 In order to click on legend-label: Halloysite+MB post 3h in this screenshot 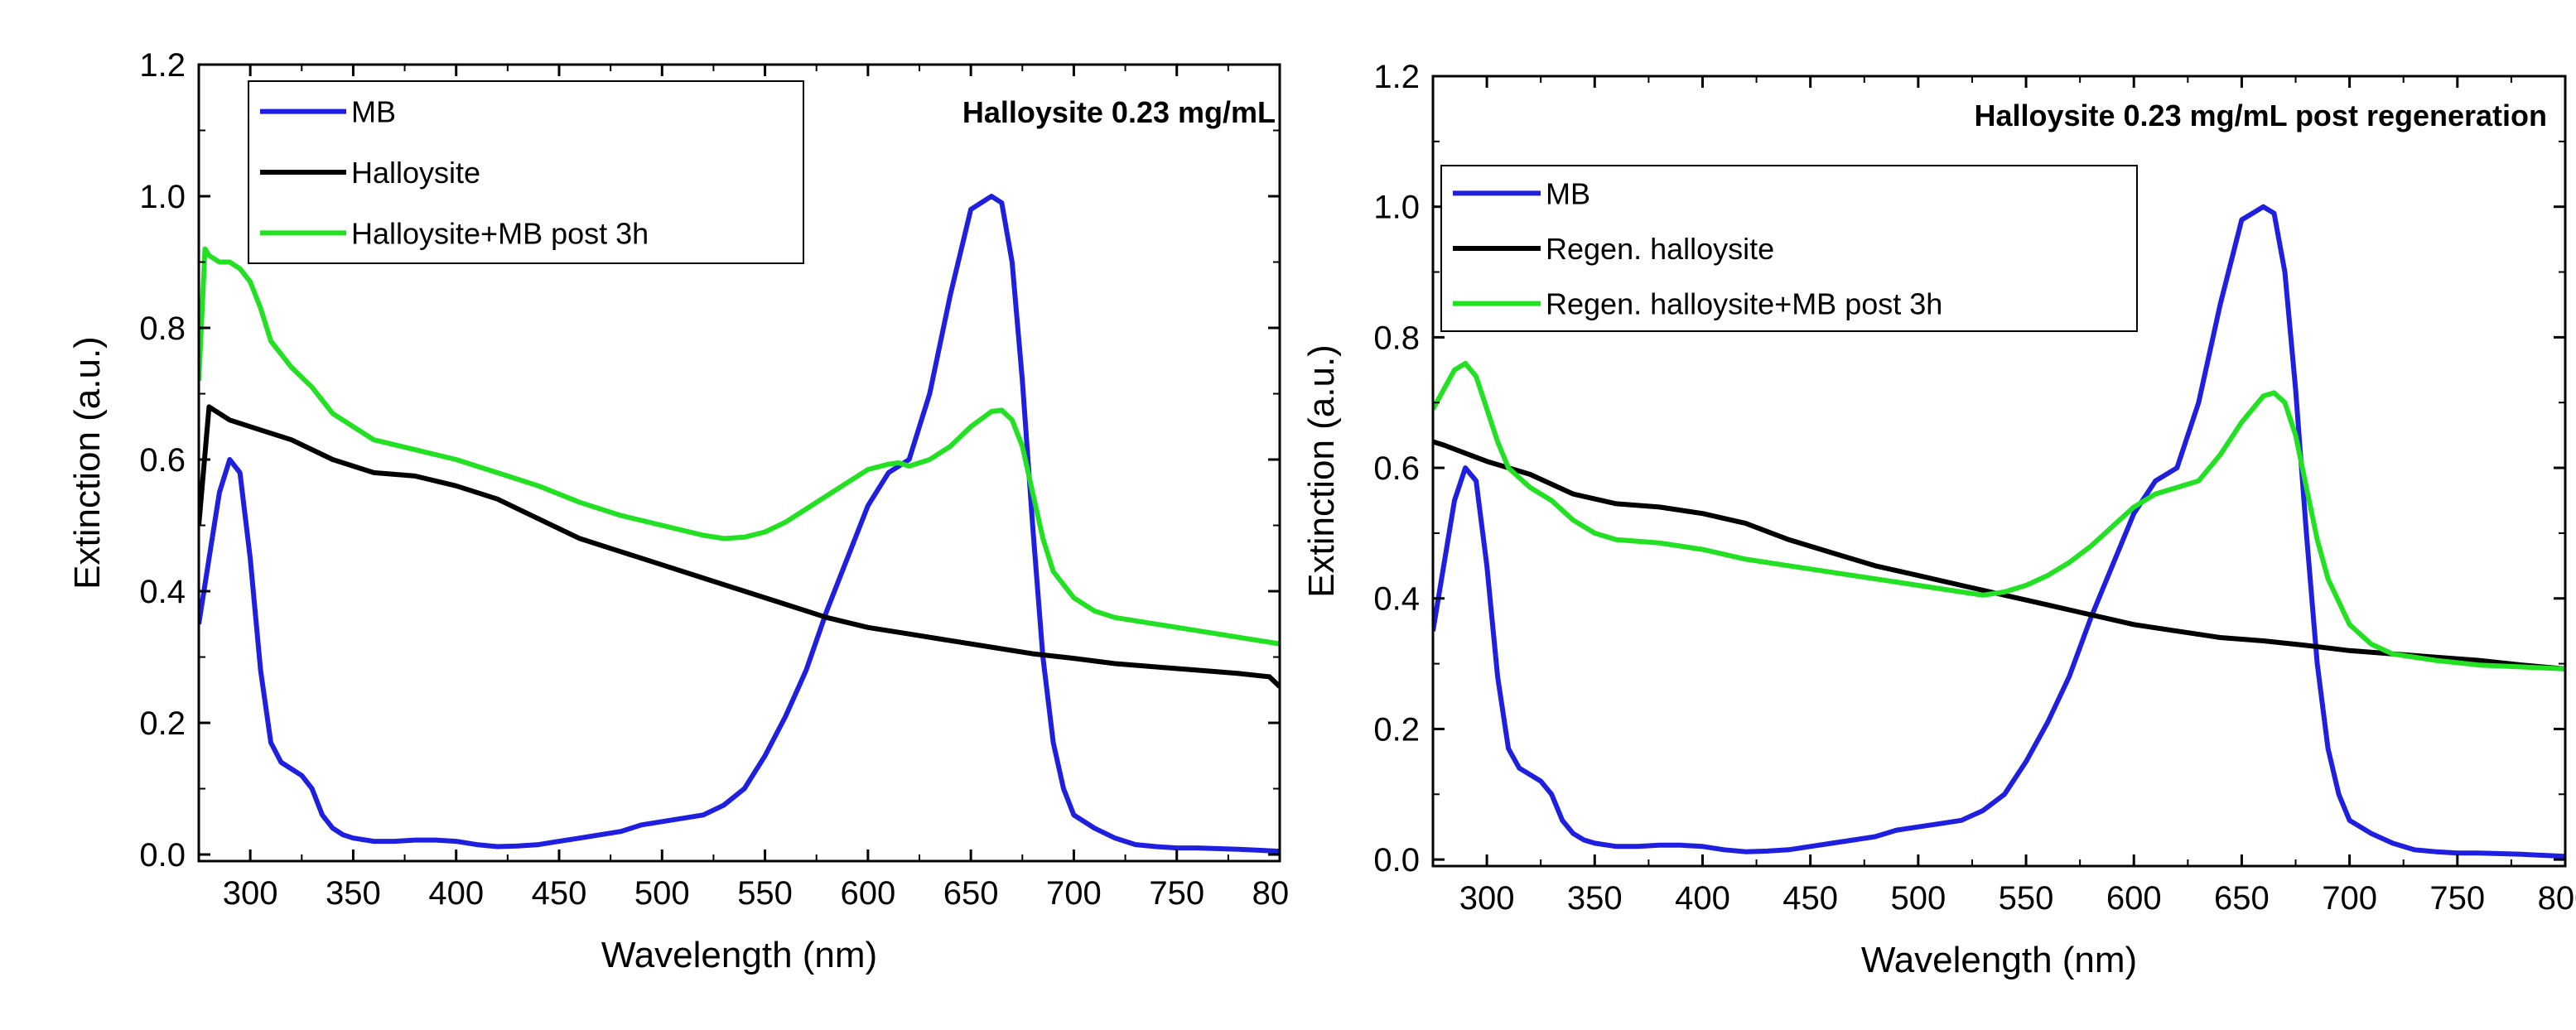, I will do `click(500, 233)`.